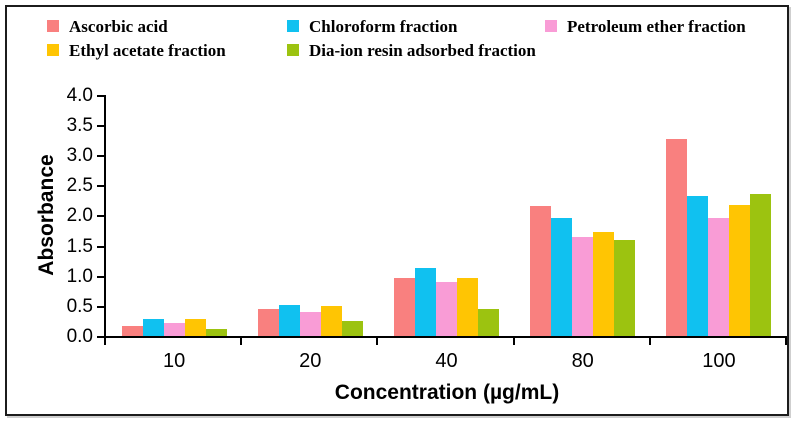  I want to click on x-axis-title: Concentration (µg/mL), so click(447, 392).